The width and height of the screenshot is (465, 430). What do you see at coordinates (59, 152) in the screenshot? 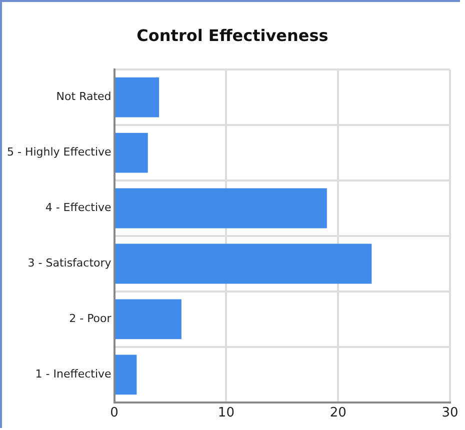
I see `y-tick-label: 5 - Highly Effective` at bounding box center [59, 152].